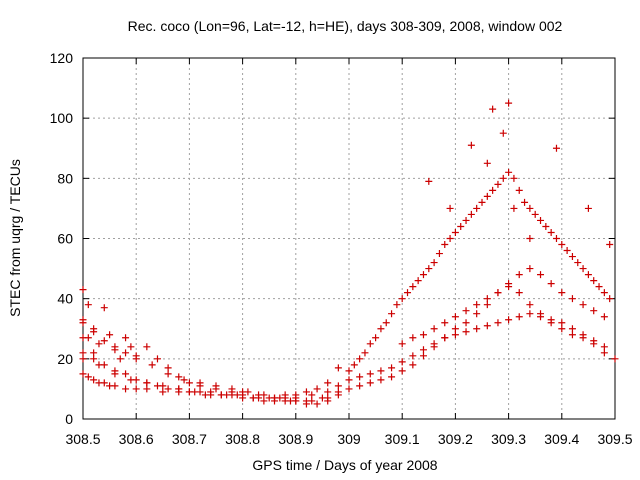 This screenshot has height=480, width=640. Describe the element at coordinates (455, 439) in the screenshot. I see `x-tick-label: 309.2` at that location.